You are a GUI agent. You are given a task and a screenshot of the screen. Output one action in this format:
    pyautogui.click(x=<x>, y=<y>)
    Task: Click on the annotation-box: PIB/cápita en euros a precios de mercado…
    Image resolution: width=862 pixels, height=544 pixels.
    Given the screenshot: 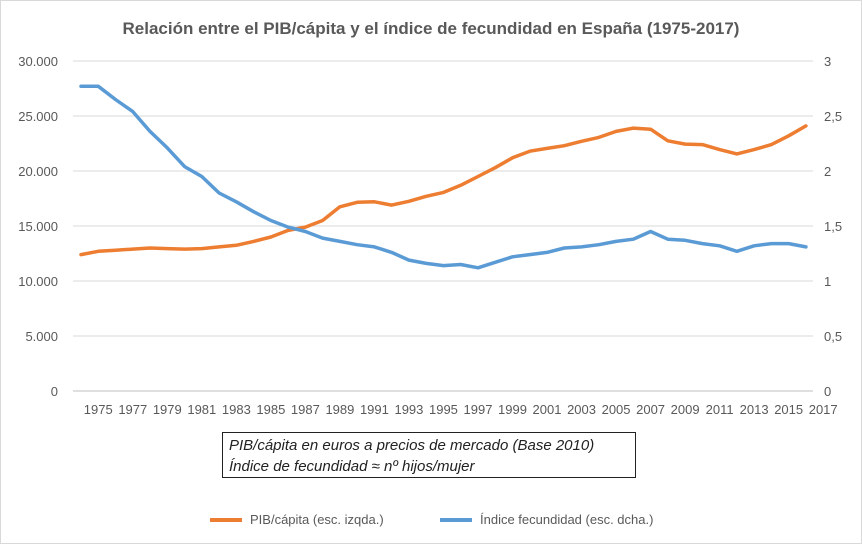 What is the action you would take?
    pyautogui.click(x=429, y=455)
    